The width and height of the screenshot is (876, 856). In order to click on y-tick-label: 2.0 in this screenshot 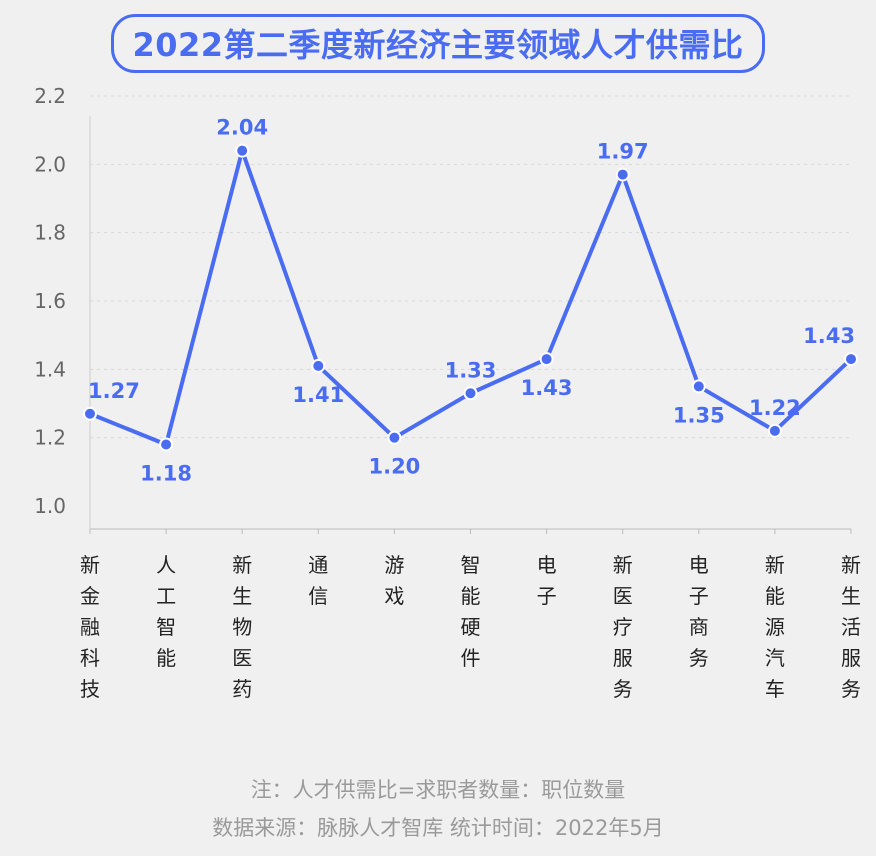, I will do `click(50, 164)`.